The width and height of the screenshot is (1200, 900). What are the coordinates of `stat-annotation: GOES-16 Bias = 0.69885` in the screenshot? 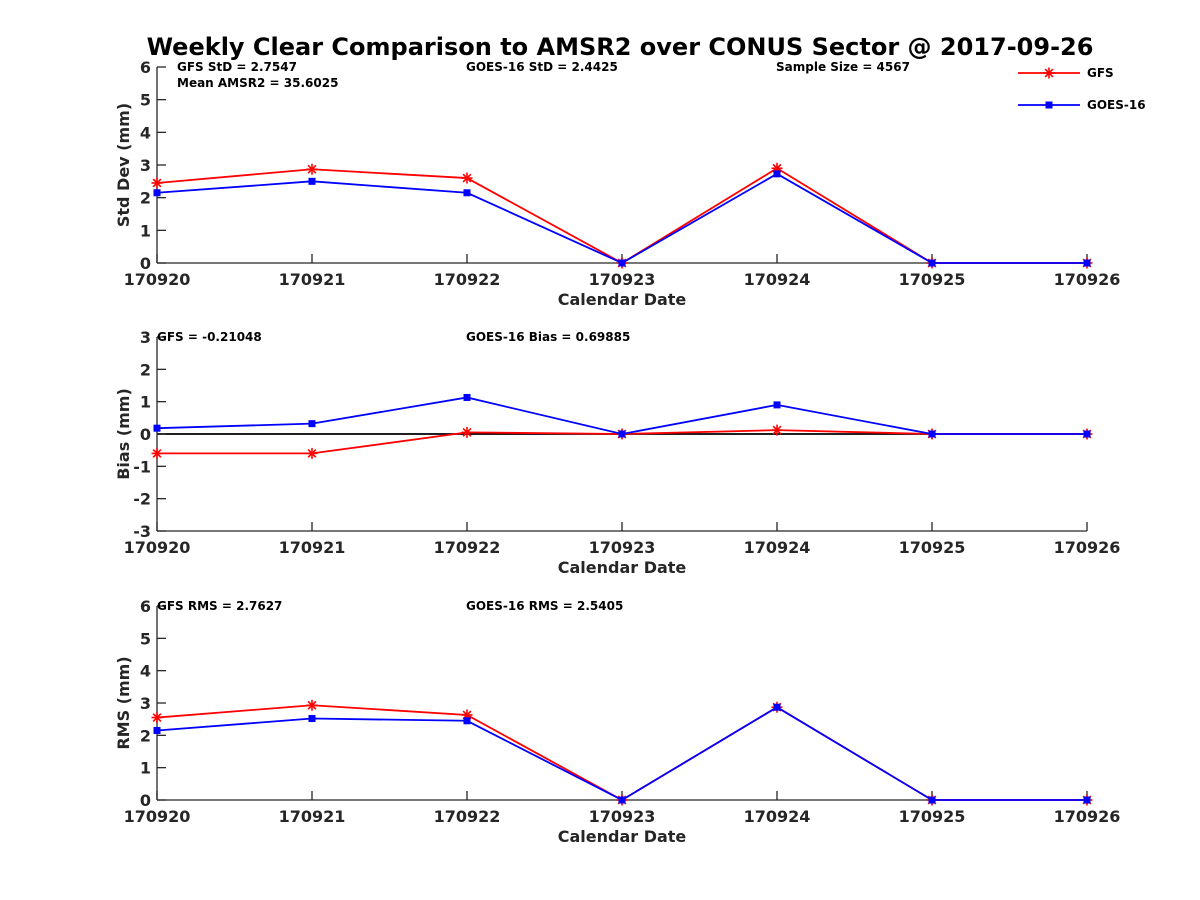 It's located at (548, 337).